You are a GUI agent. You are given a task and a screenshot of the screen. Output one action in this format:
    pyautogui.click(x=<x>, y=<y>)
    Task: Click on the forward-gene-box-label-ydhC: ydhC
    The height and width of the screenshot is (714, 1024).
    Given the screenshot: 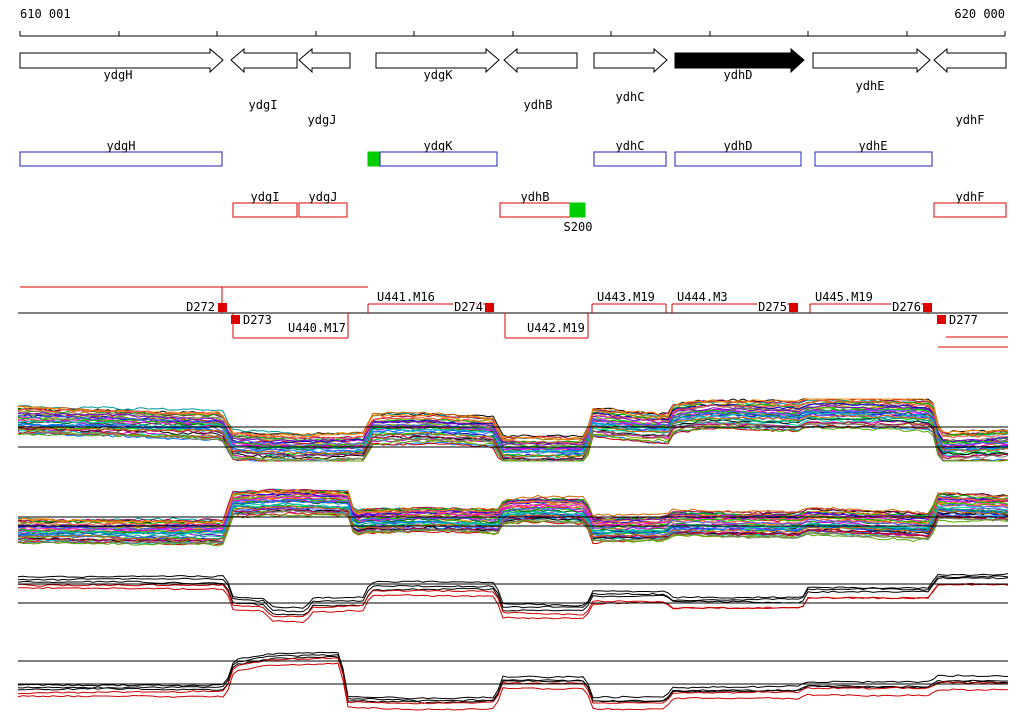 What is the action you would take?
    pyautogui.click(x=630, y=146)
    